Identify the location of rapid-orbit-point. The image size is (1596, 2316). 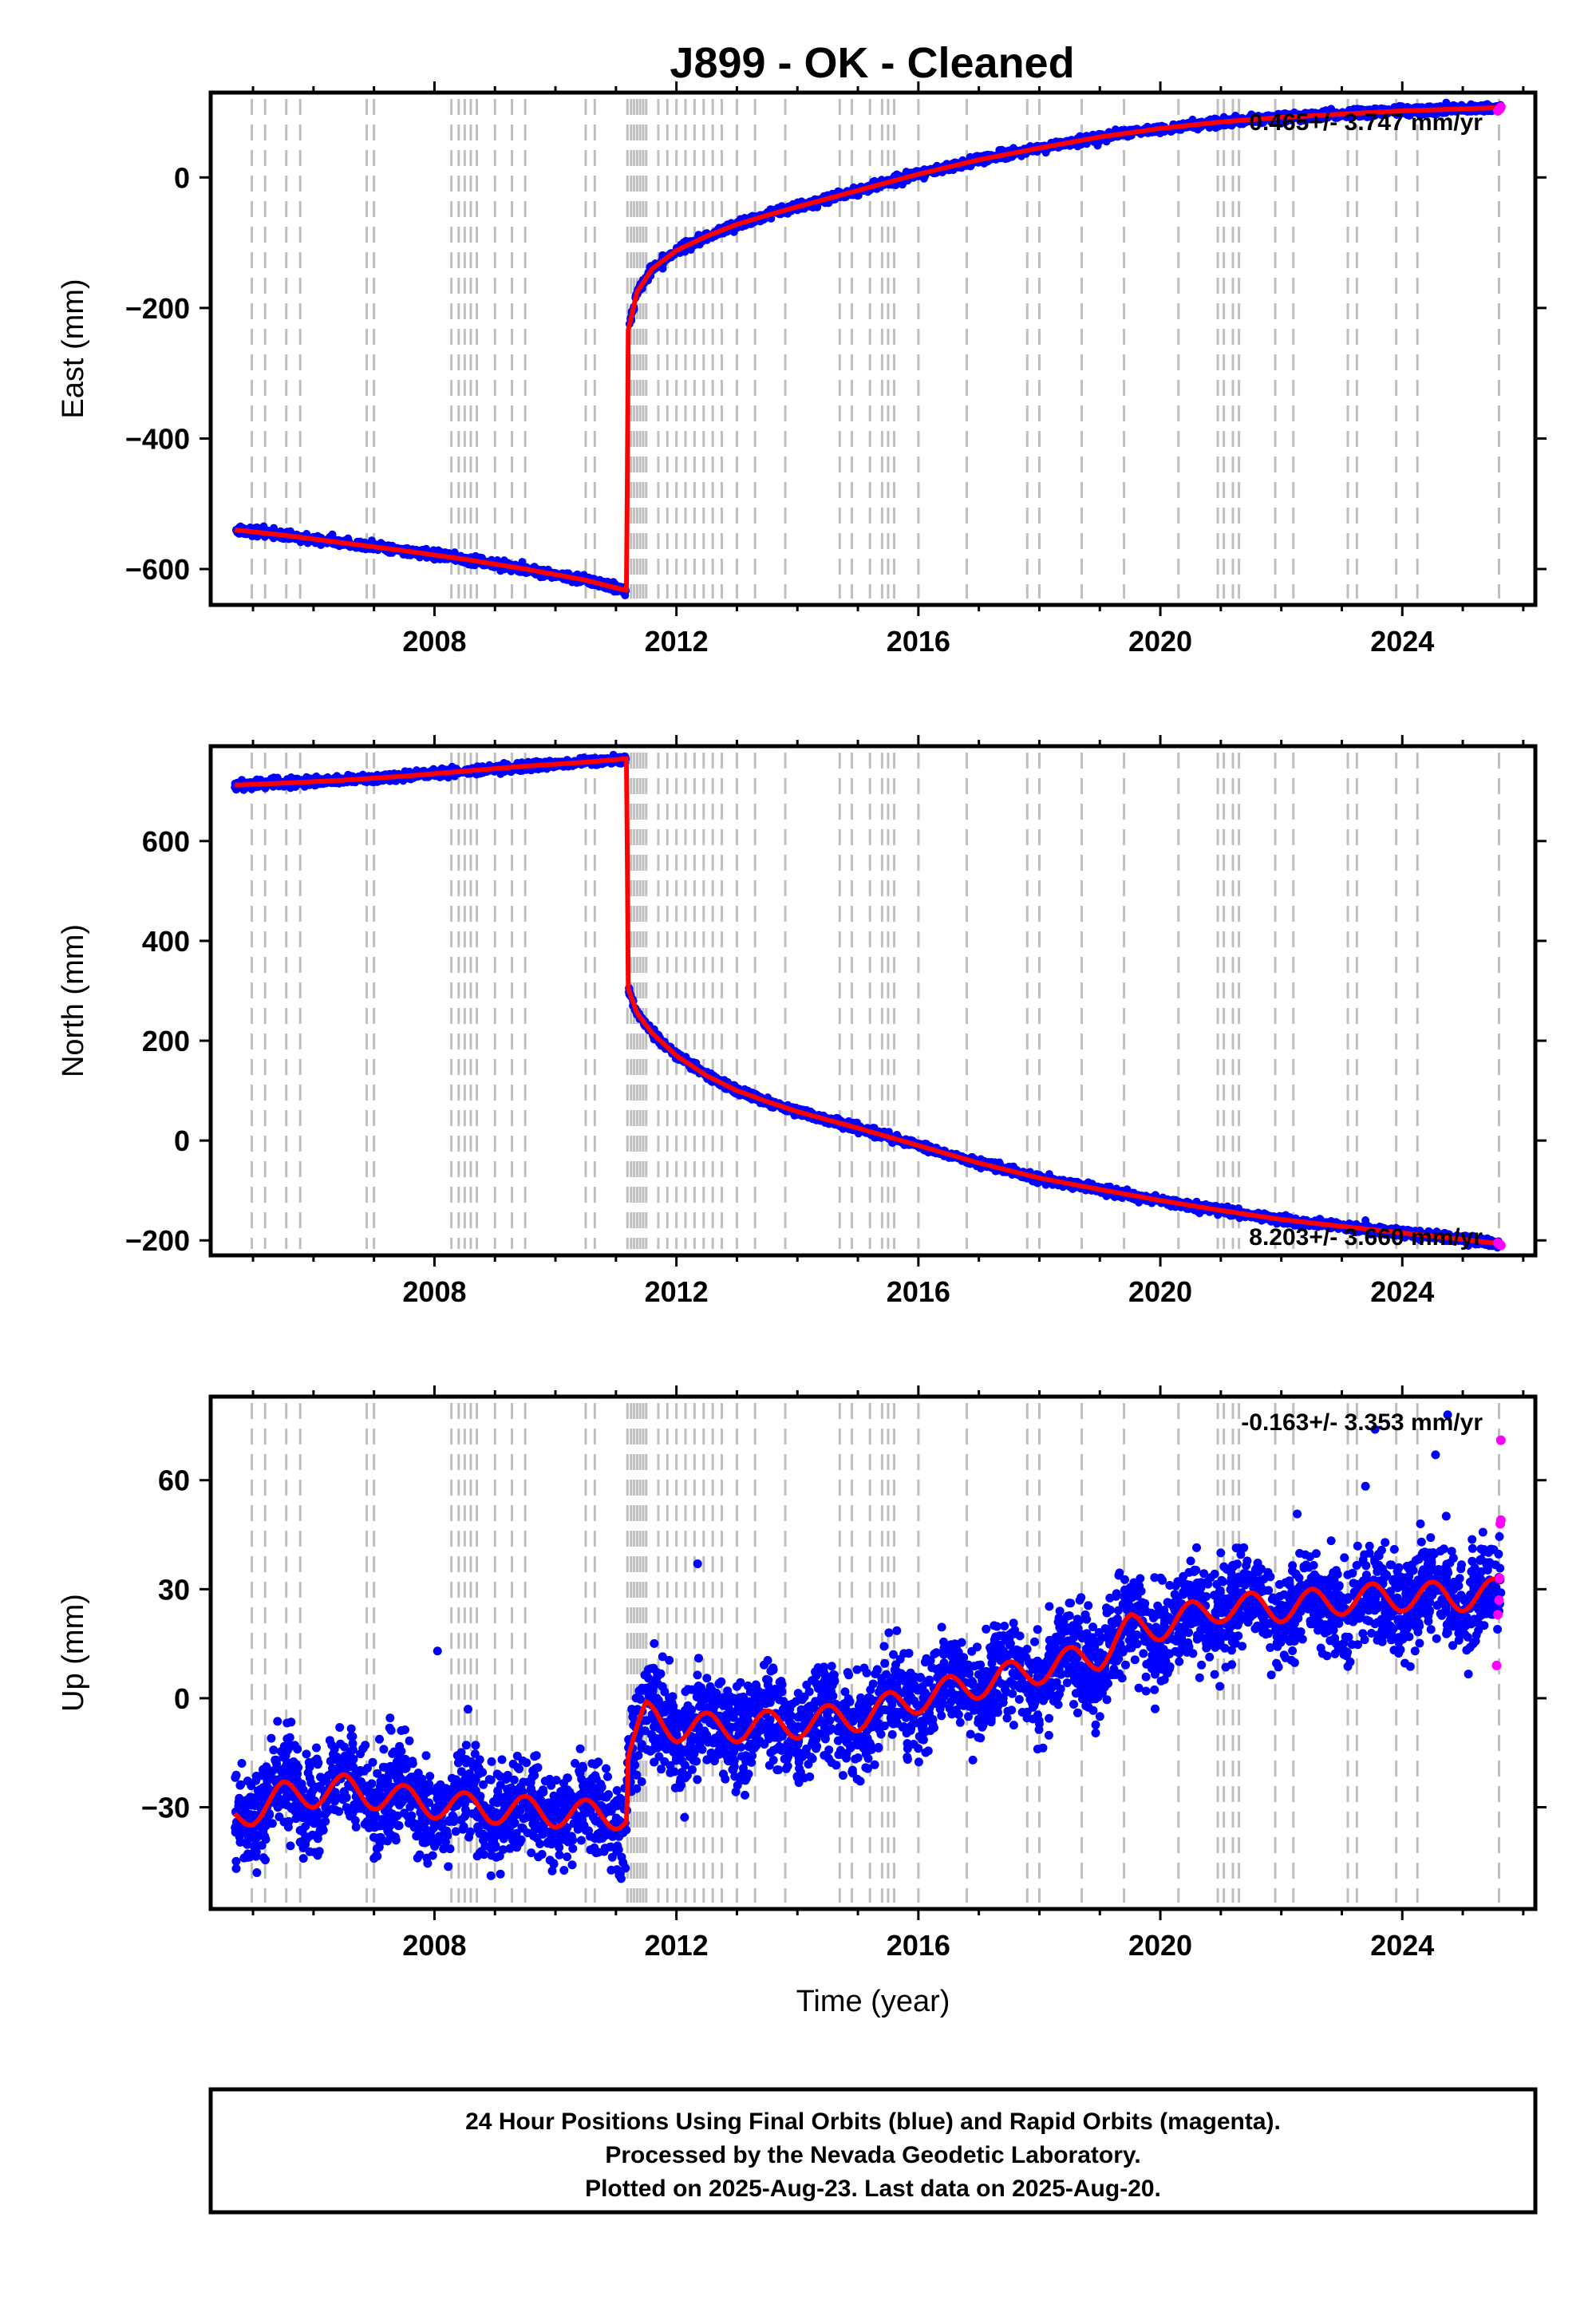
(1500, 106).